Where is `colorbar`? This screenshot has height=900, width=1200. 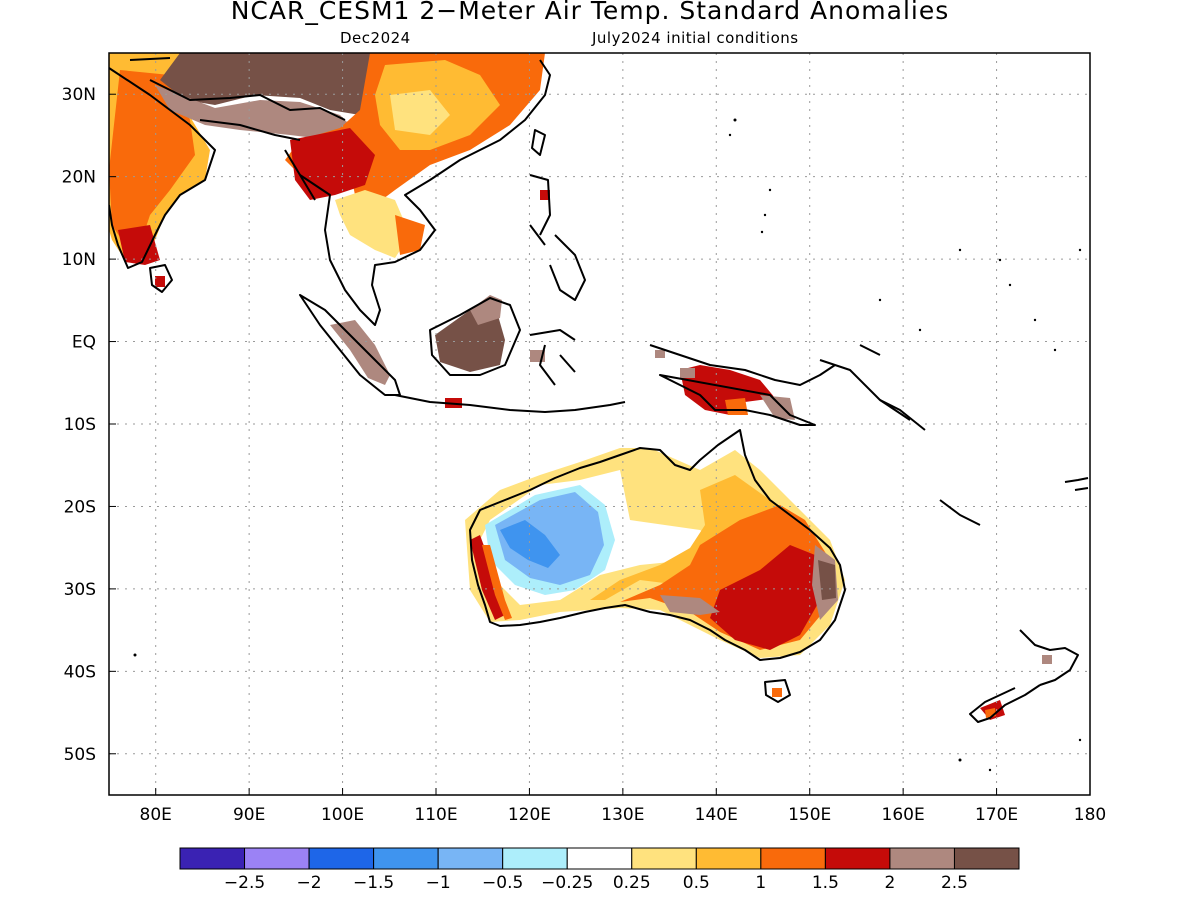
colorbar is located at coordinates (599, 858).